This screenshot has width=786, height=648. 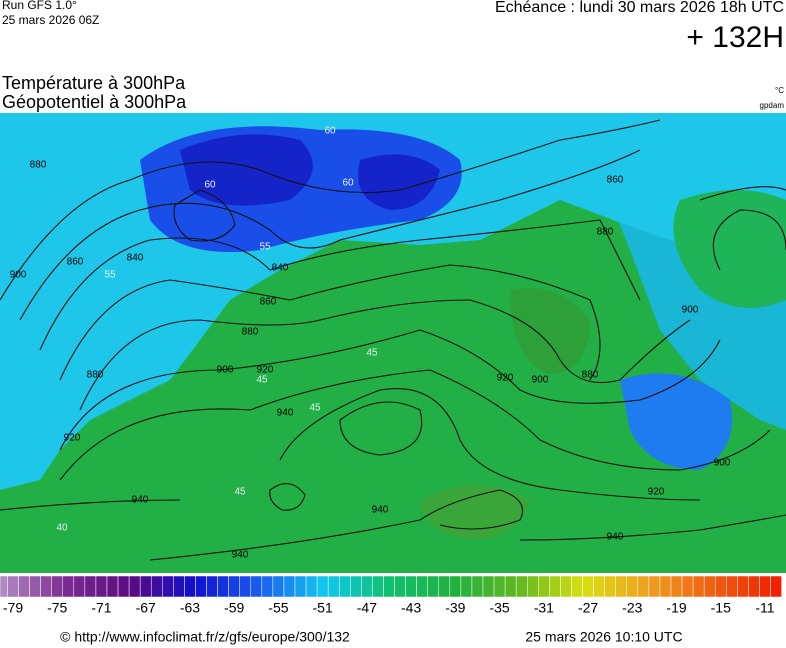 I want to click on colorbar-tick-label: -15, so click(x=721, y=608).